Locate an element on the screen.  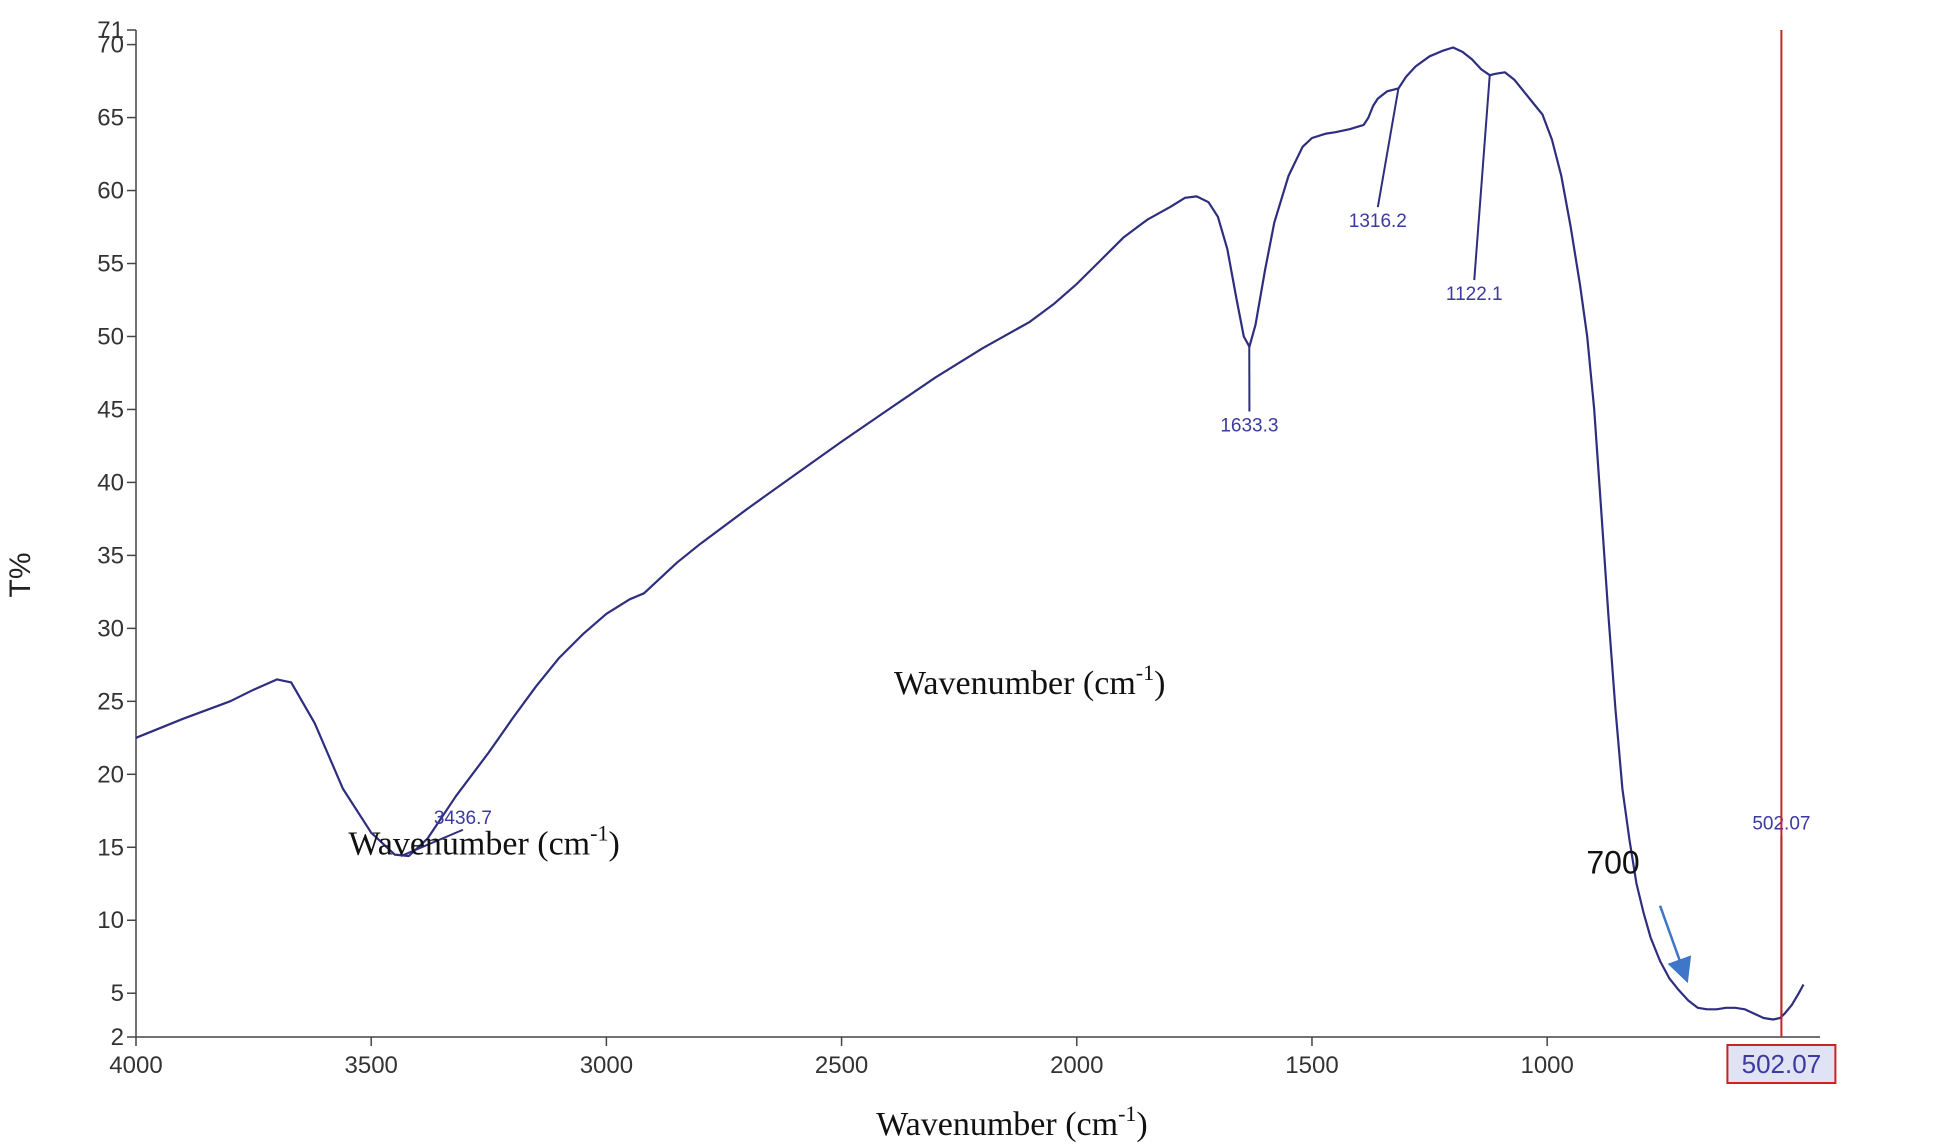
peak-label: 1122.1 is located at coordinates (1474, 294).